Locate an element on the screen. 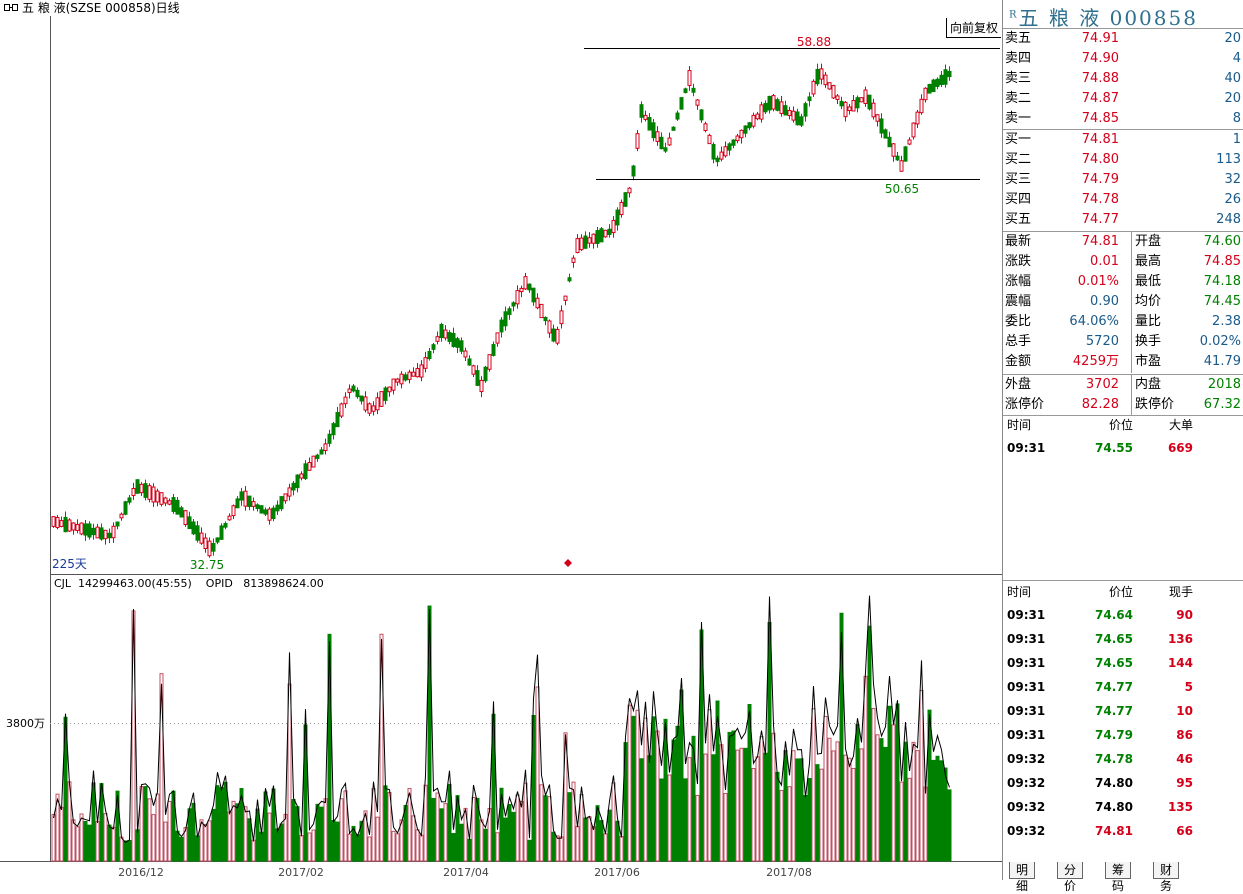 Image resolution: width=1243 pixels, height=894 pixels. outer-inner-row: 外盘 3702 内盘 2018 is located at coordinates (1123, 384).